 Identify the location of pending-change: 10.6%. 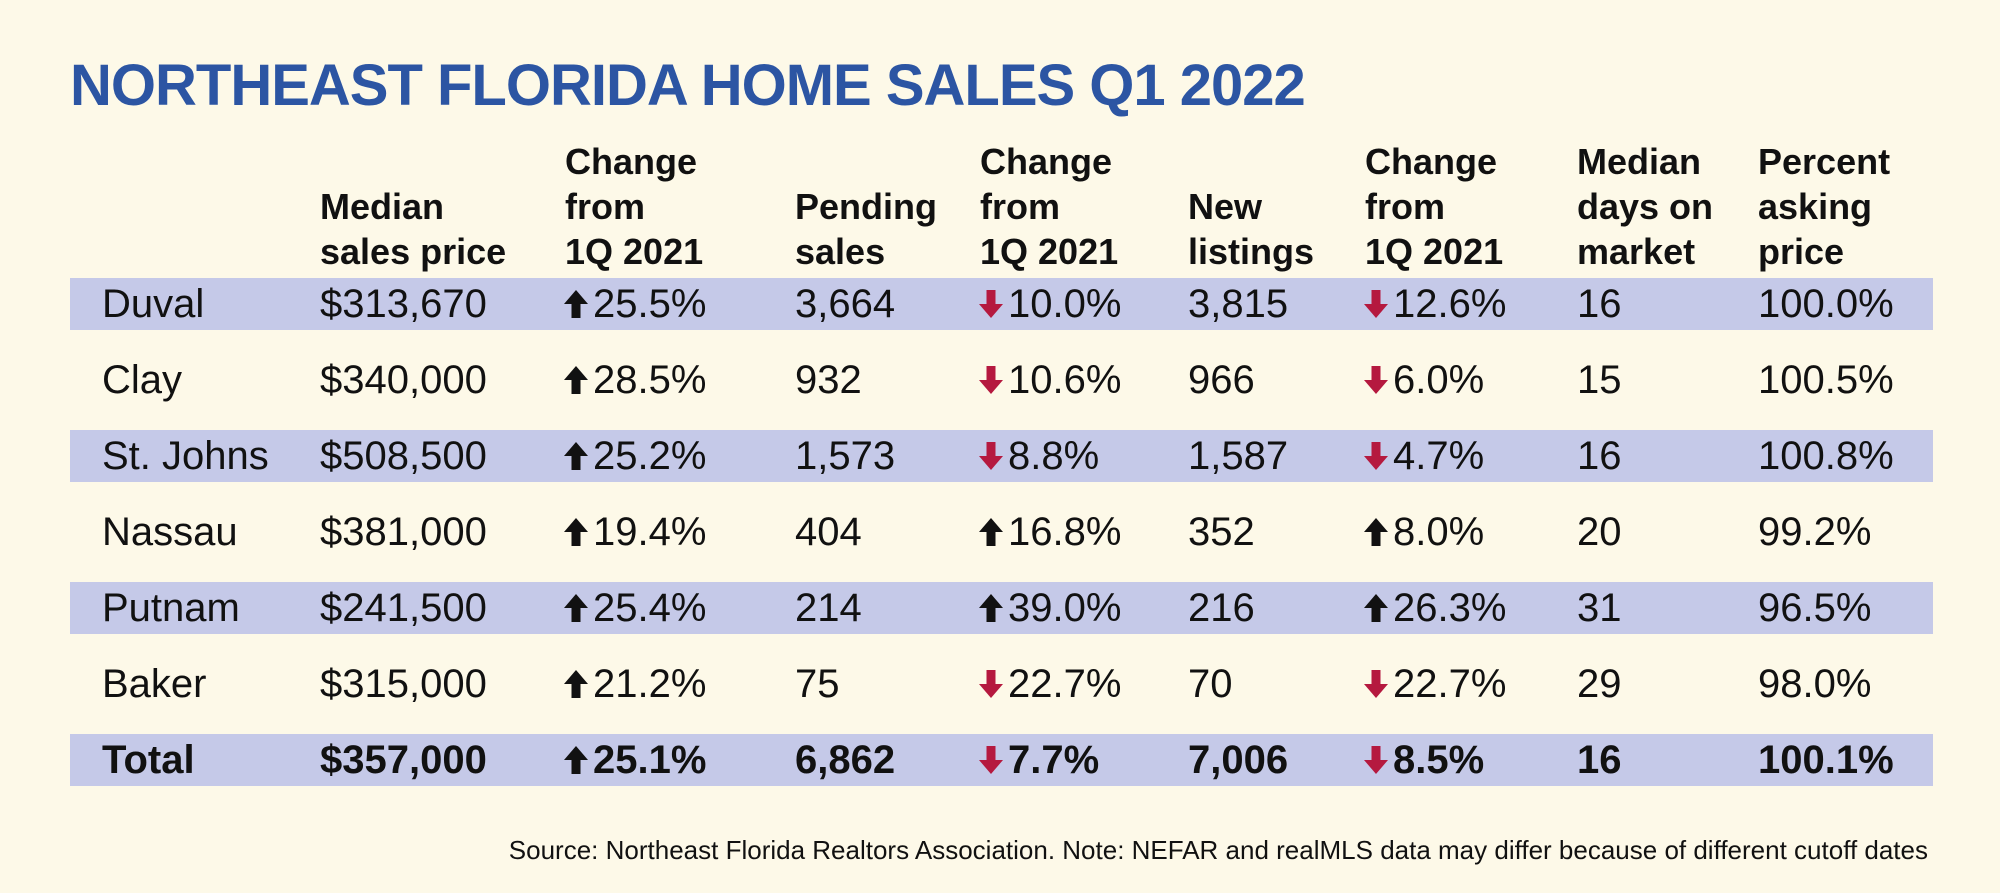
(1048, 380).